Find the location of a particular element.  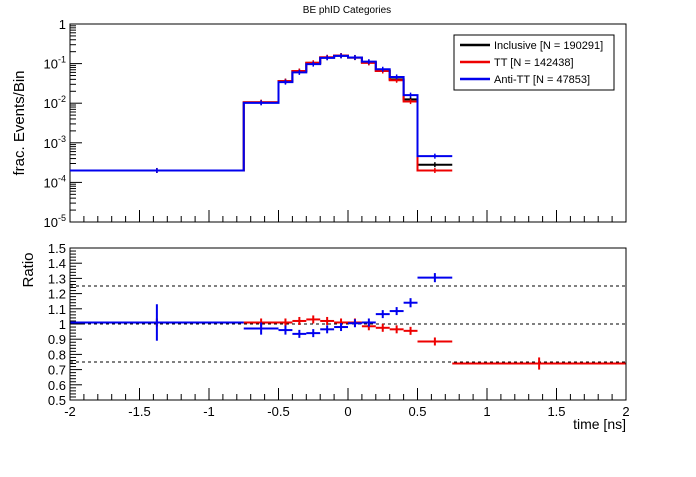

top-series is located at coordinates (261, 113).